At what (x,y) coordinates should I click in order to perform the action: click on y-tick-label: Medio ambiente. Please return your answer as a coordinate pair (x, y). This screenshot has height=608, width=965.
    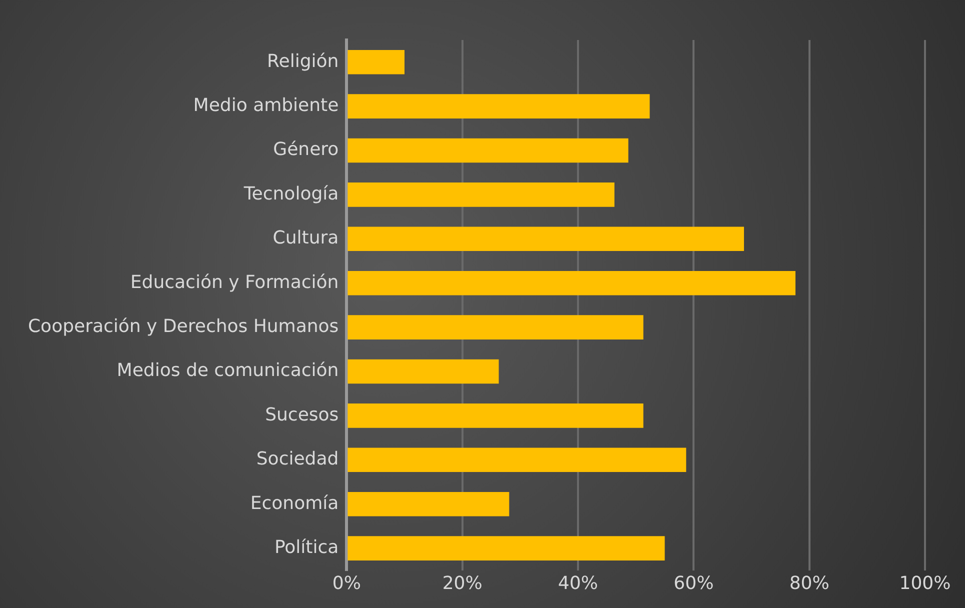
    Looking at the image, I should click on (266, 105).